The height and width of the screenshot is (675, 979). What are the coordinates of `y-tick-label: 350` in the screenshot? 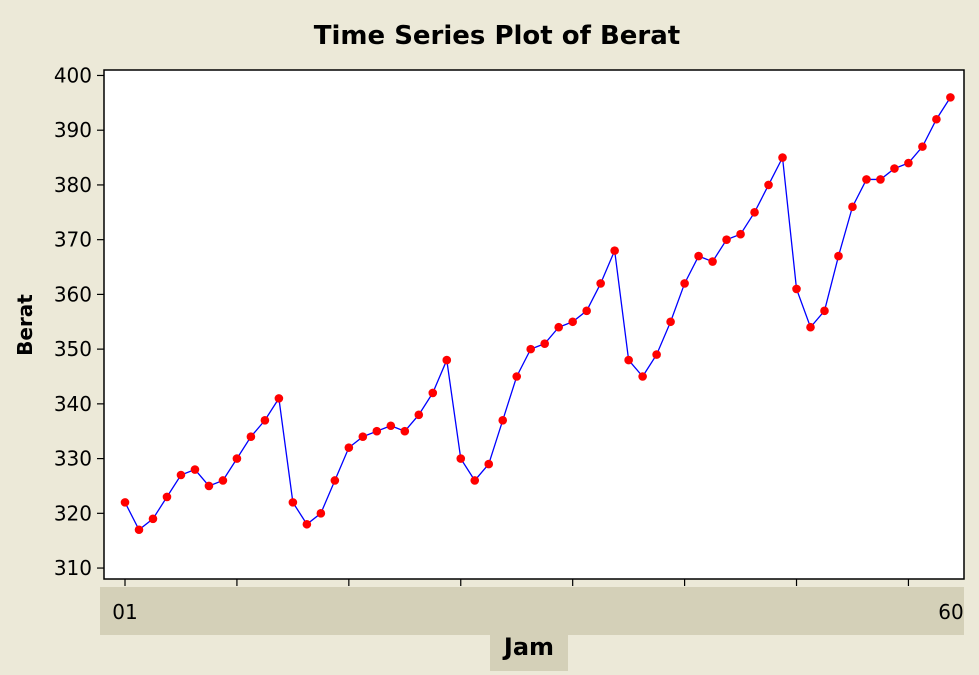 It's located at (73, 349).